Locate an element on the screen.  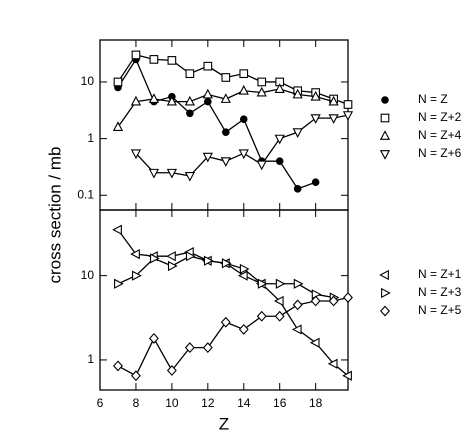
legend-label: N = Z+2 is located at coordinates (440, 117).